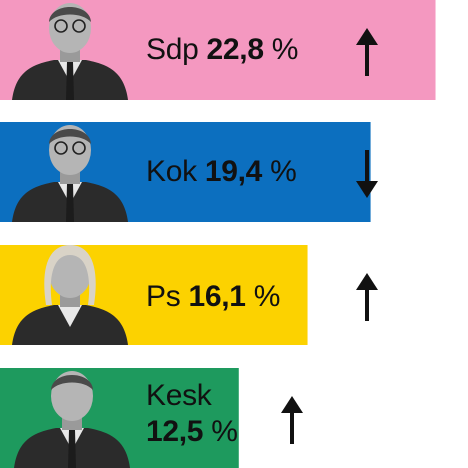 The width and height of the screenshot is (468, 468). I want to click on category-label: Ps, so click(163, 296).